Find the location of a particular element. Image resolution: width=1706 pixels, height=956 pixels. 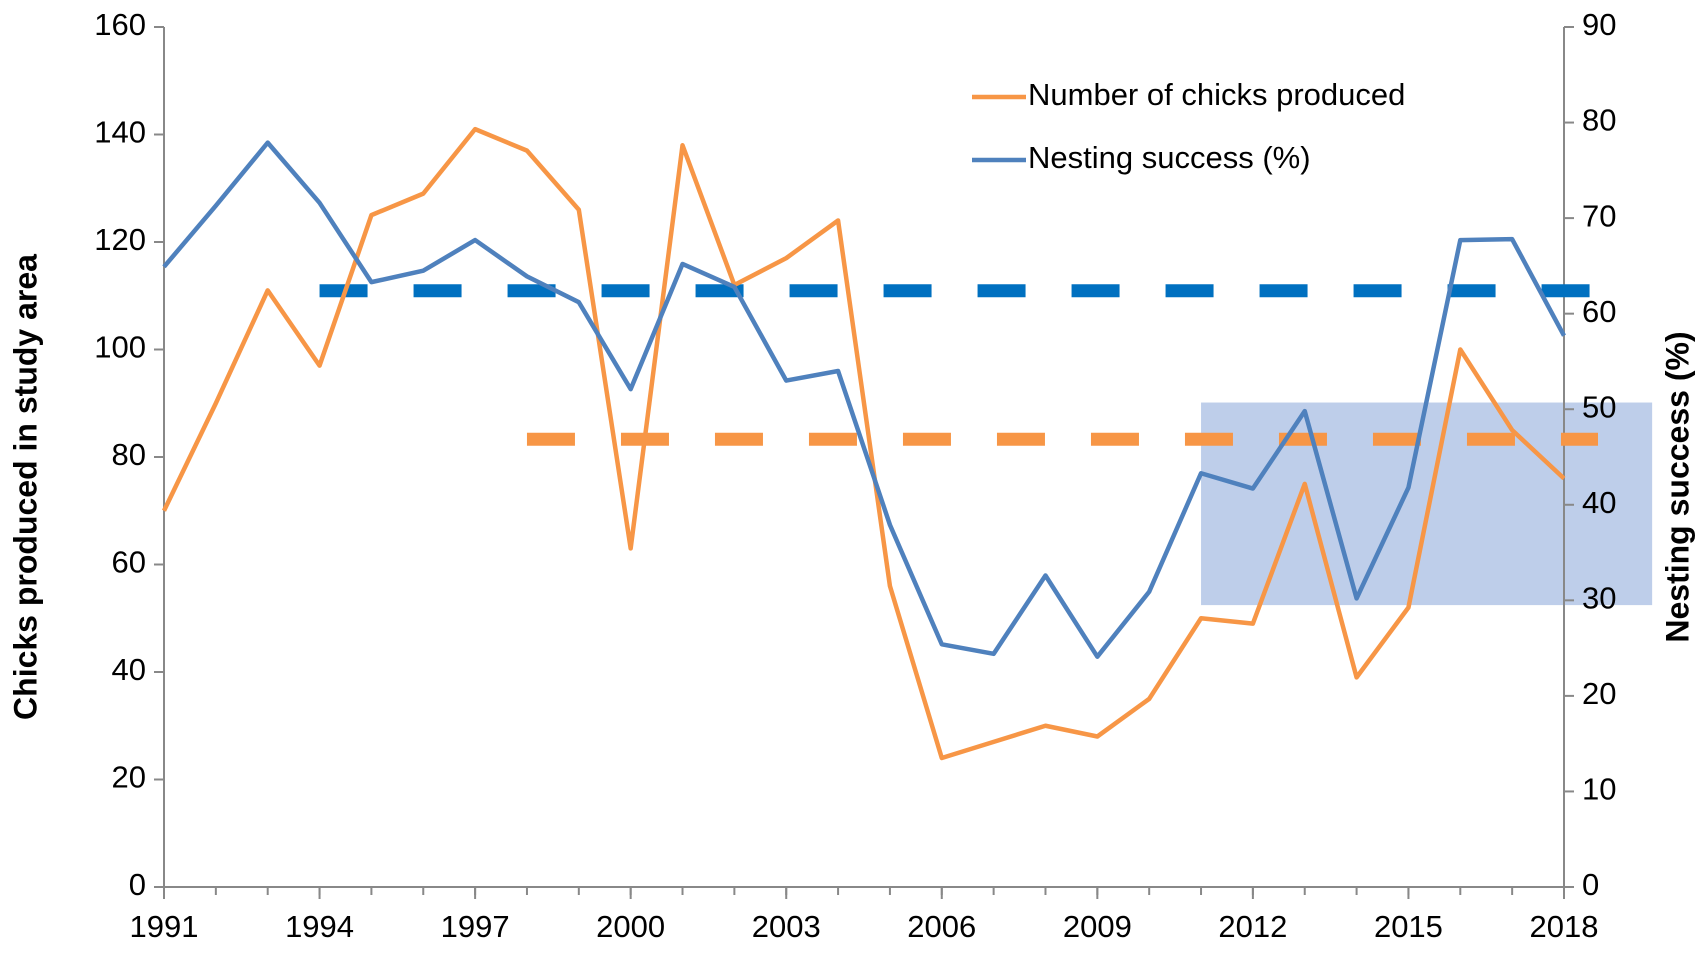

legend-label: Number of chicks produced is located at coordinates (1216, 94).